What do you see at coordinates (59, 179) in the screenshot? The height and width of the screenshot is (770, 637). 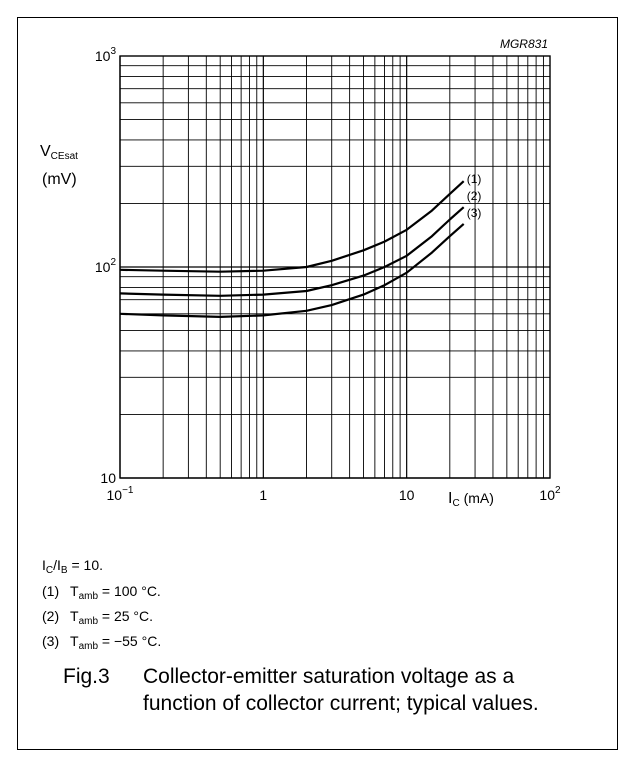 I see `y-axis-unit: (mV)` at bounding box center [59, 179].